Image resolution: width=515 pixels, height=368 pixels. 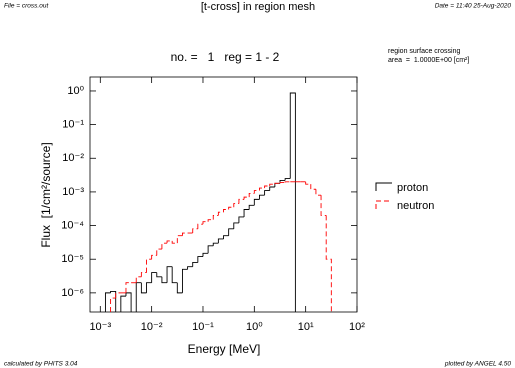 I want to click on x-tick-label: 10⁻³, so click(x=100, y=327).